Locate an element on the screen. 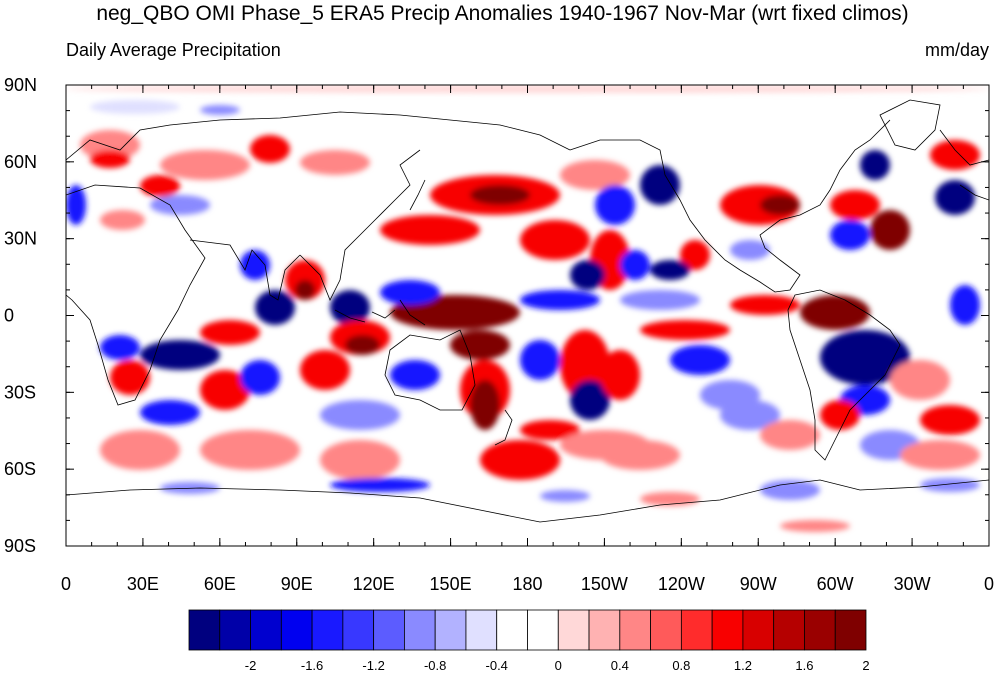 The height and width of the screenshot is (676, 1005). lon-tick-label: 60E is located at coordinates (220, 584).